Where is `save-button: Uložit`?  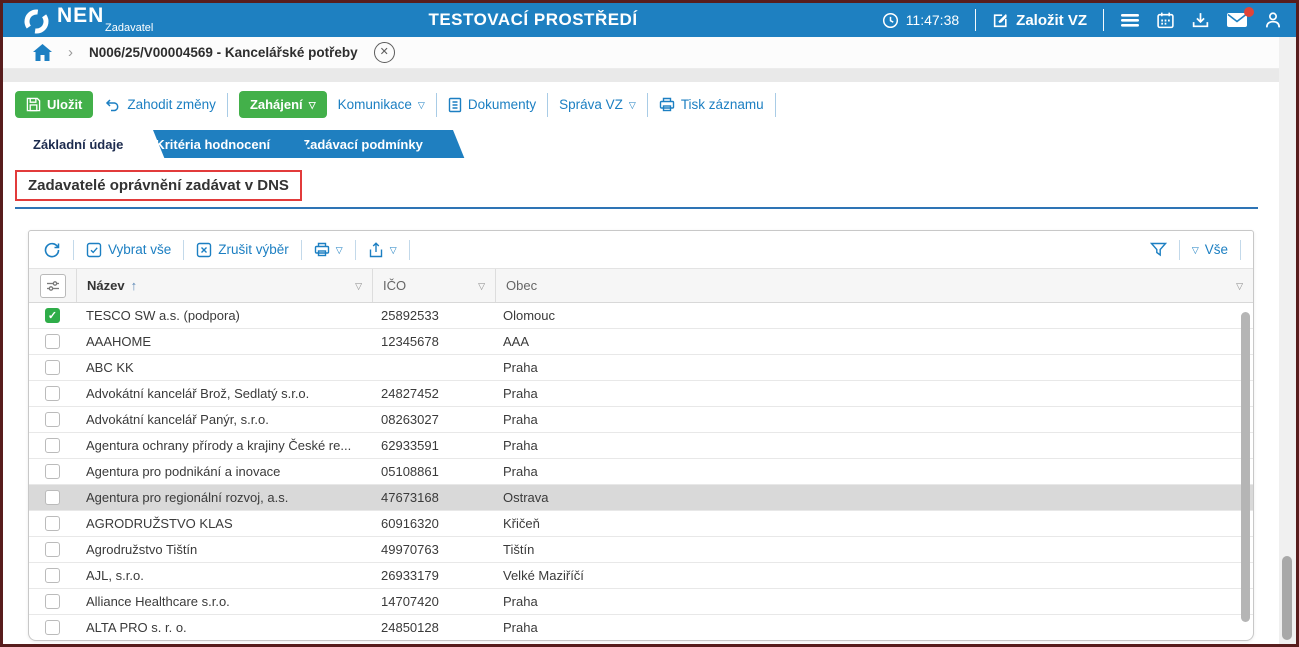 save-button: Uložit is located at coordinates (54, 104).